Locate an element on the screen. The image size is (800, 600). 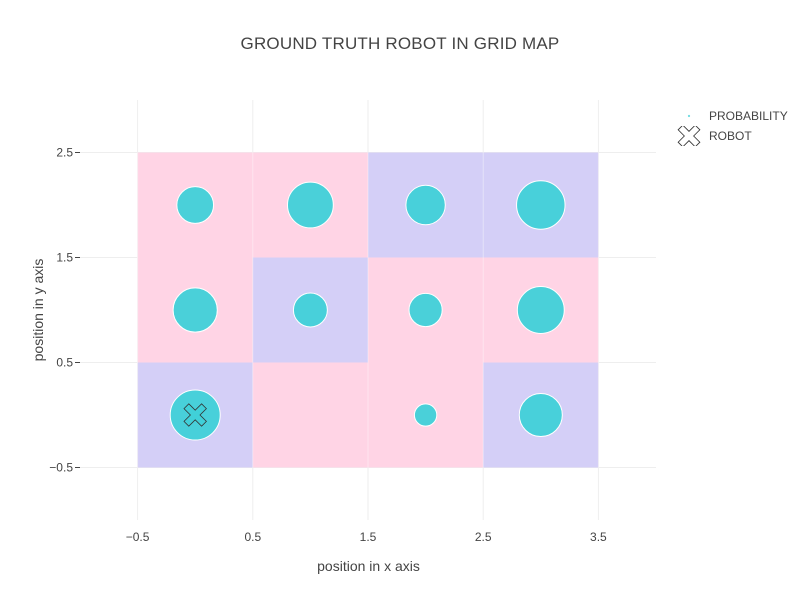
legend-label-robot: ROBOT is located at coordinates (730, 136).